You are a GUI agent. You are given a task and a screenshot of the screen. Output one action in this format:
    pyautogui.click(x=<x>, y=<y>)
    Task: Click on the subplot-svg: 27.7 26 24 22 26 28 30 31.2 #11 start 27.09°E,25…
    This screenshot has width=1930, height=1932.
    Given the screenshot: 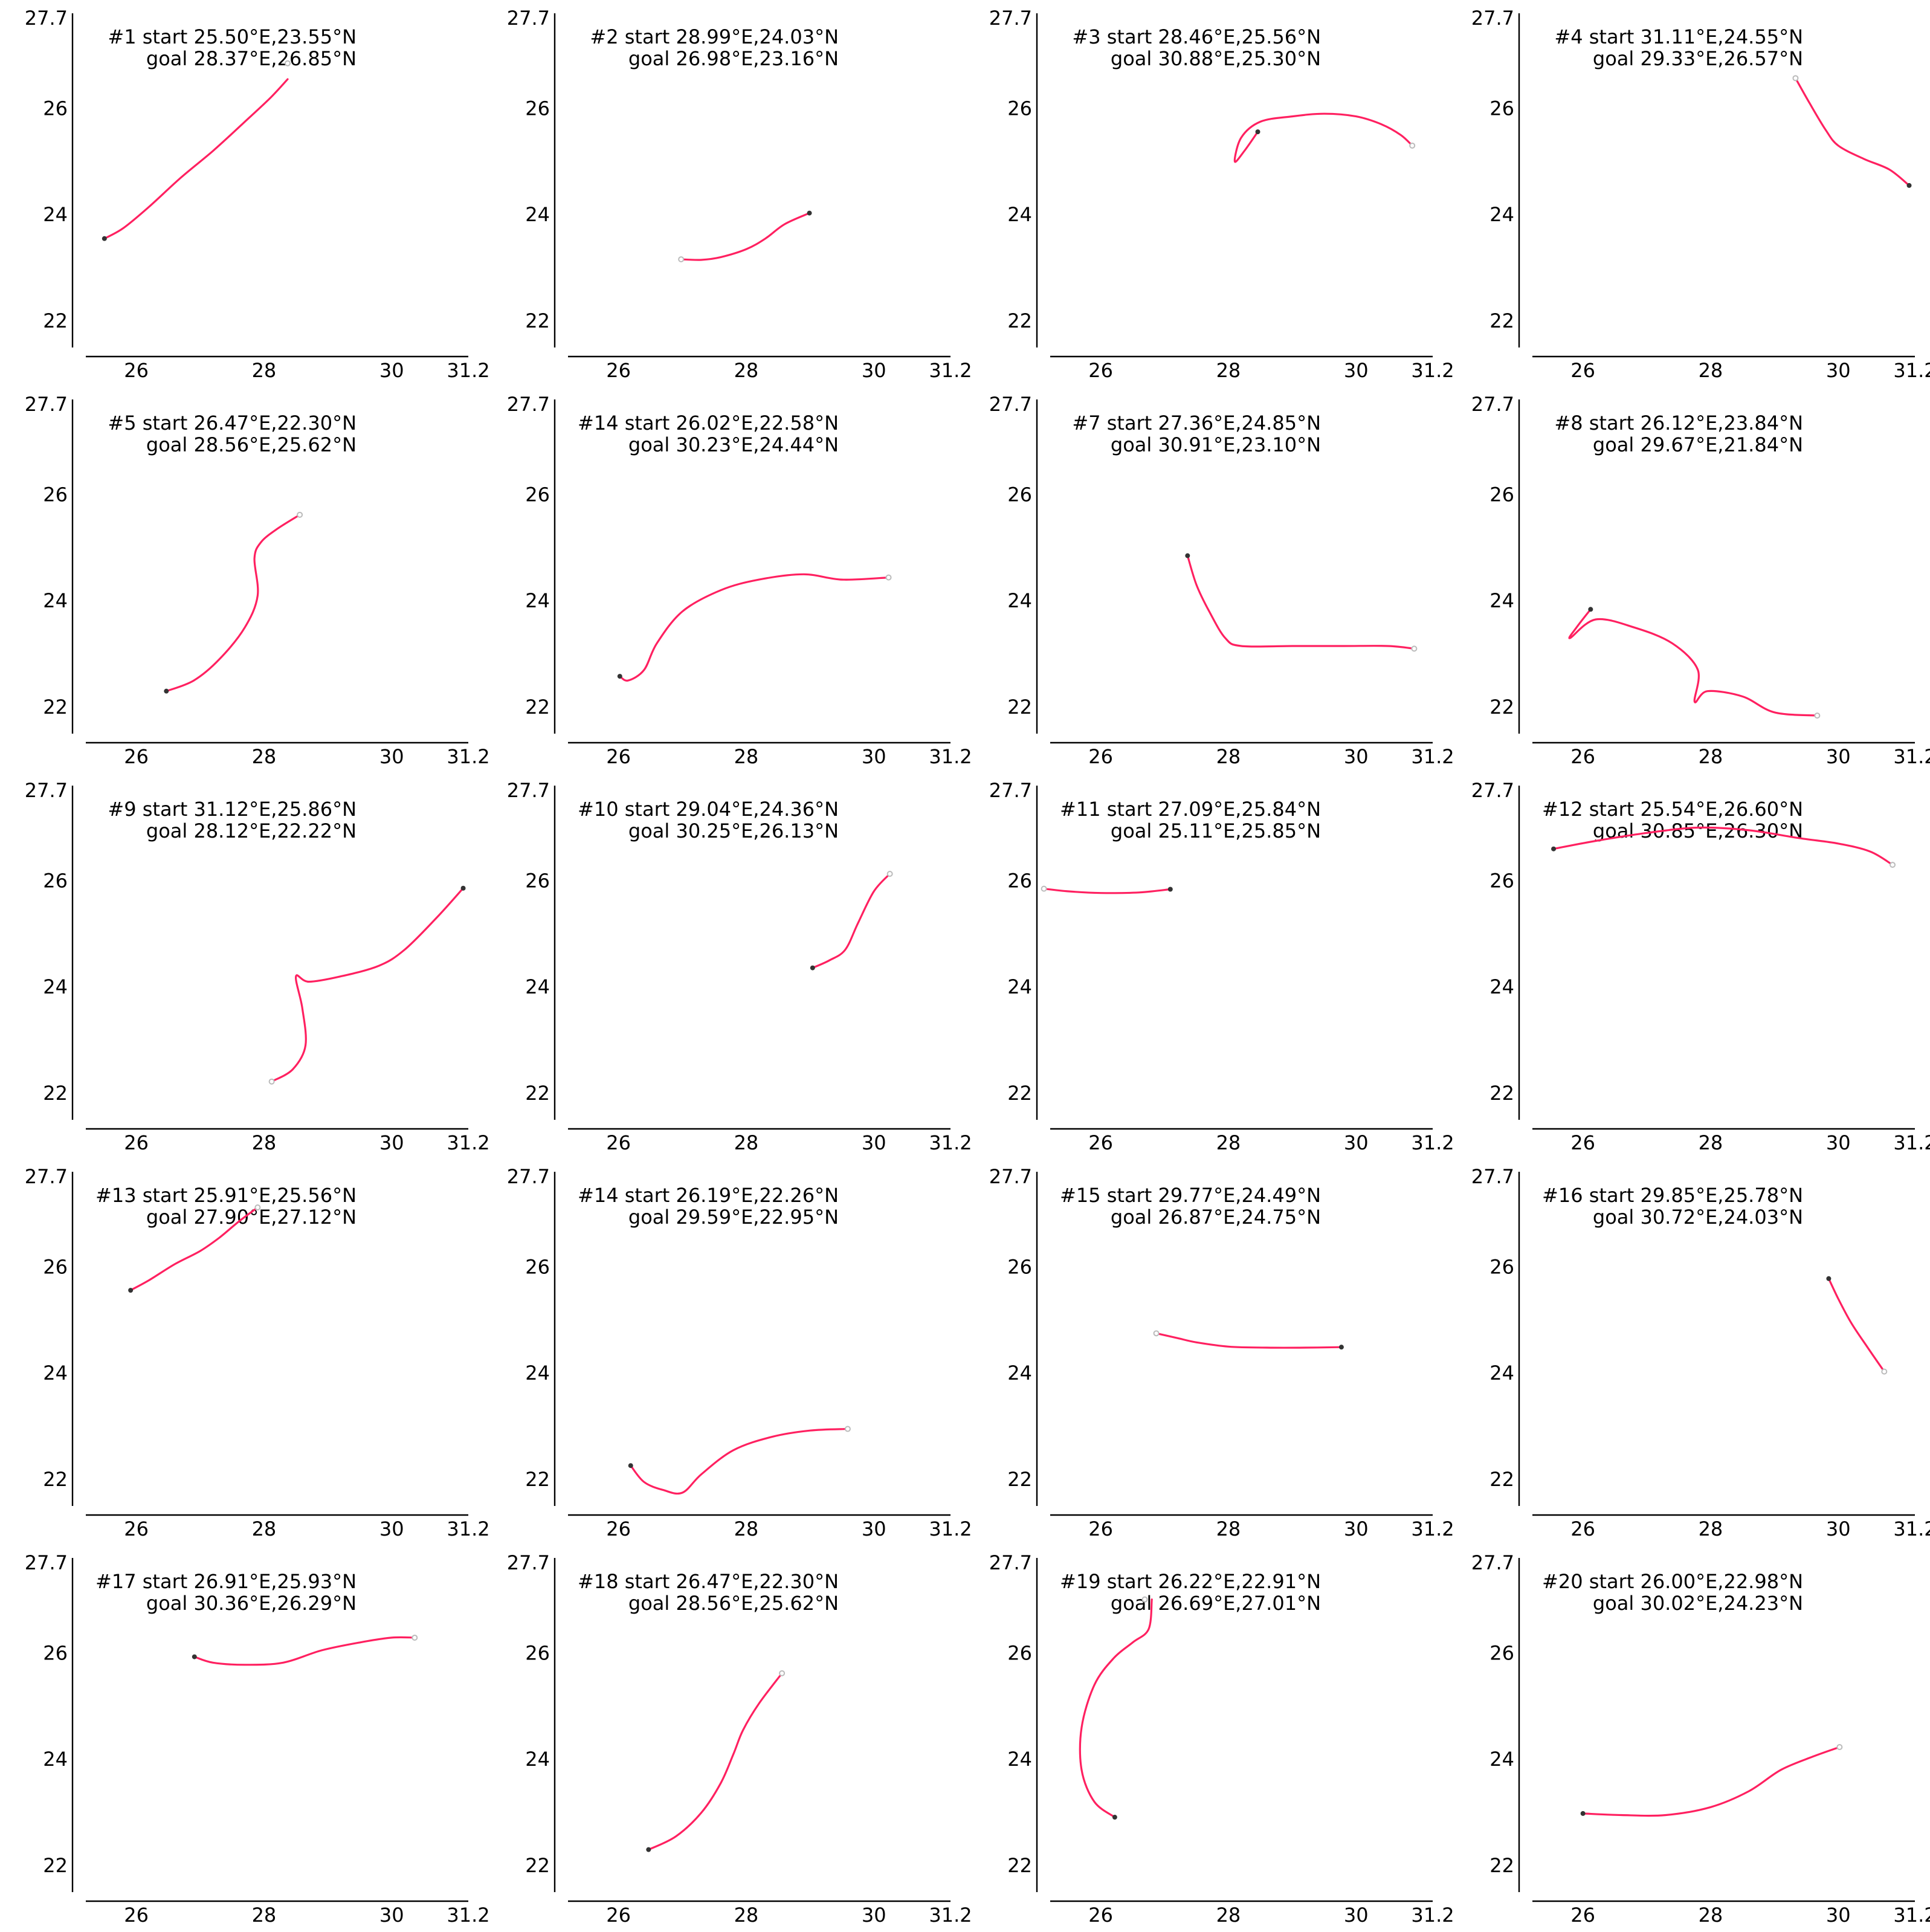 What is the action you would take?
    pyautogui.click(x=1221, y=966)
    